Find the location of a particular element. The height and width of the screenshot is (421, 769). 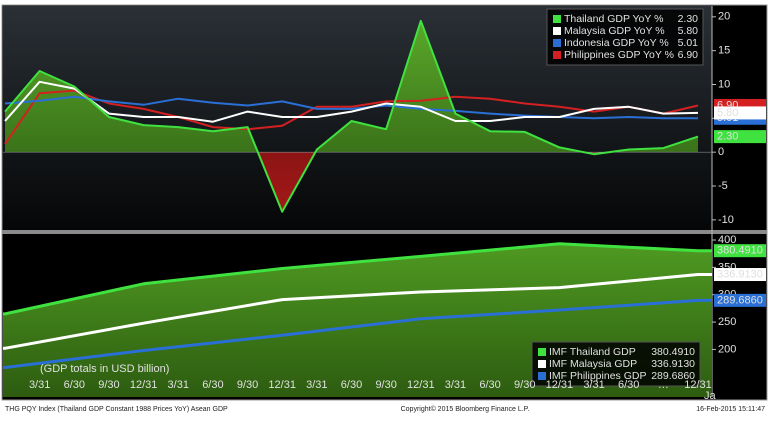

legend-label: Philippines GDP YoY % is located at coordinates (619, 55).